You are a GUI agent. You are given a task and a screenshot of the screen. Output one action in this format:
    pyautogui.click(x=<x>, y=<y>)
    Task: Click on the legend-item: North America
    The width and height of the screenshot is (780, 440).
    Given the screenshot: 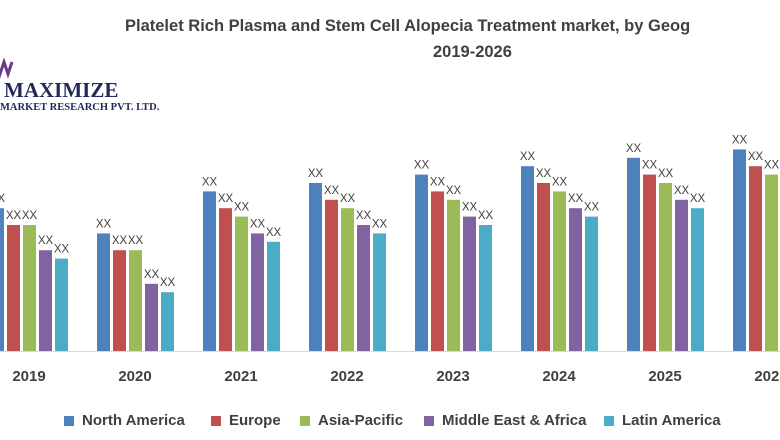 What is the action you would take?
    pyautogui.click(x=124, y=420)
    